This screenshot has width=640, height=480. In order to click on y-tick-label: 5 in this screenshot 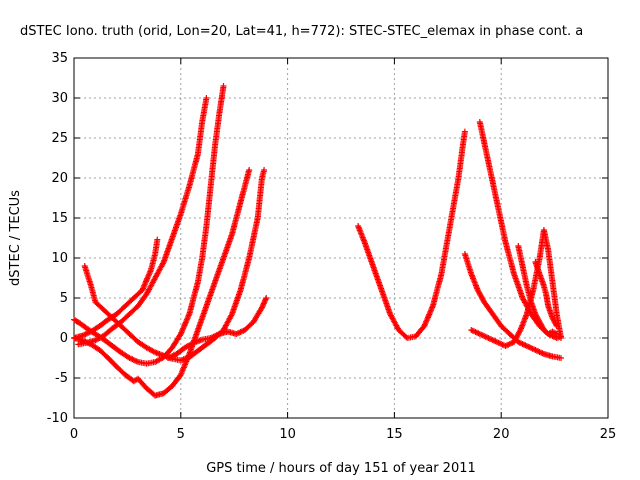, I will do `click(64, 298)`.